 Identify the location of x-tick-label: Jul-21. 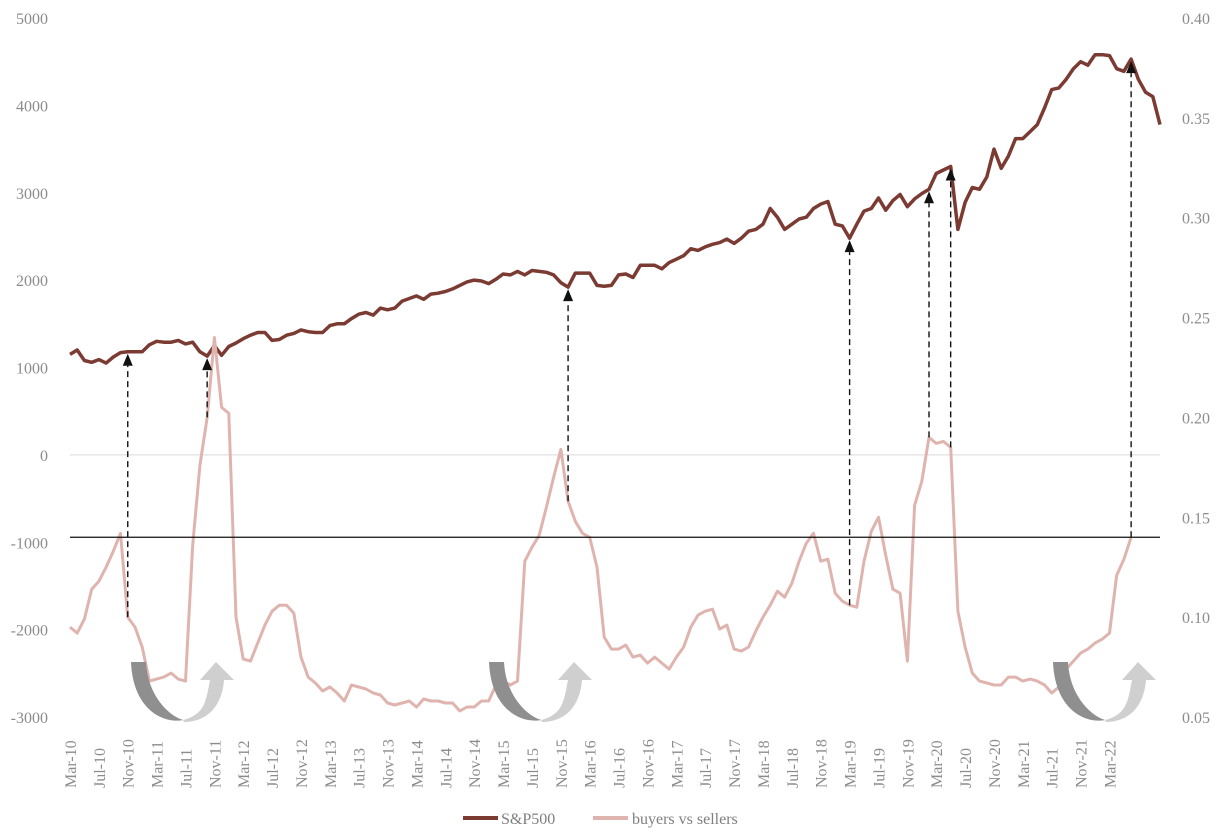
(1053, 768).